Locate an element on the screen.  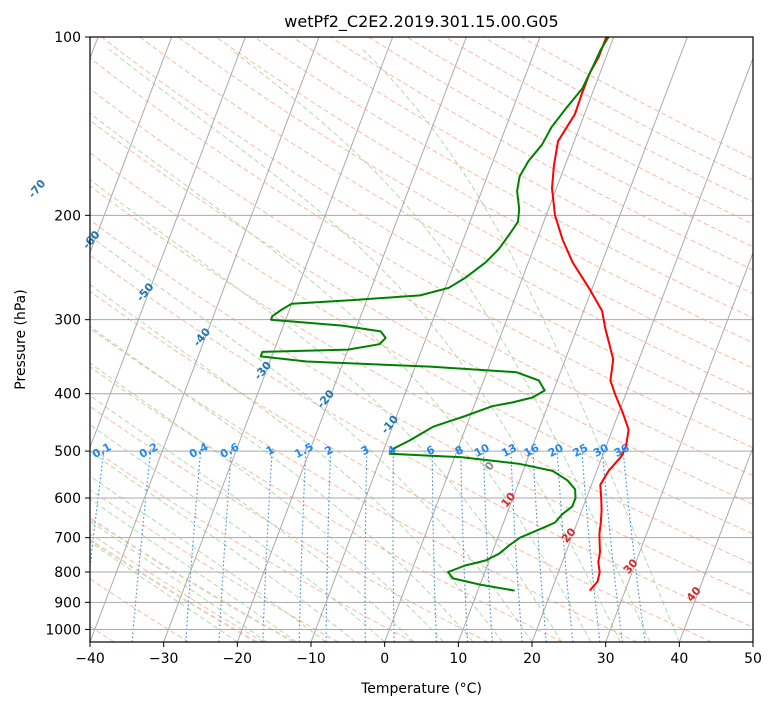
isotherm-label: -60 is located at coordinates (91, 240).